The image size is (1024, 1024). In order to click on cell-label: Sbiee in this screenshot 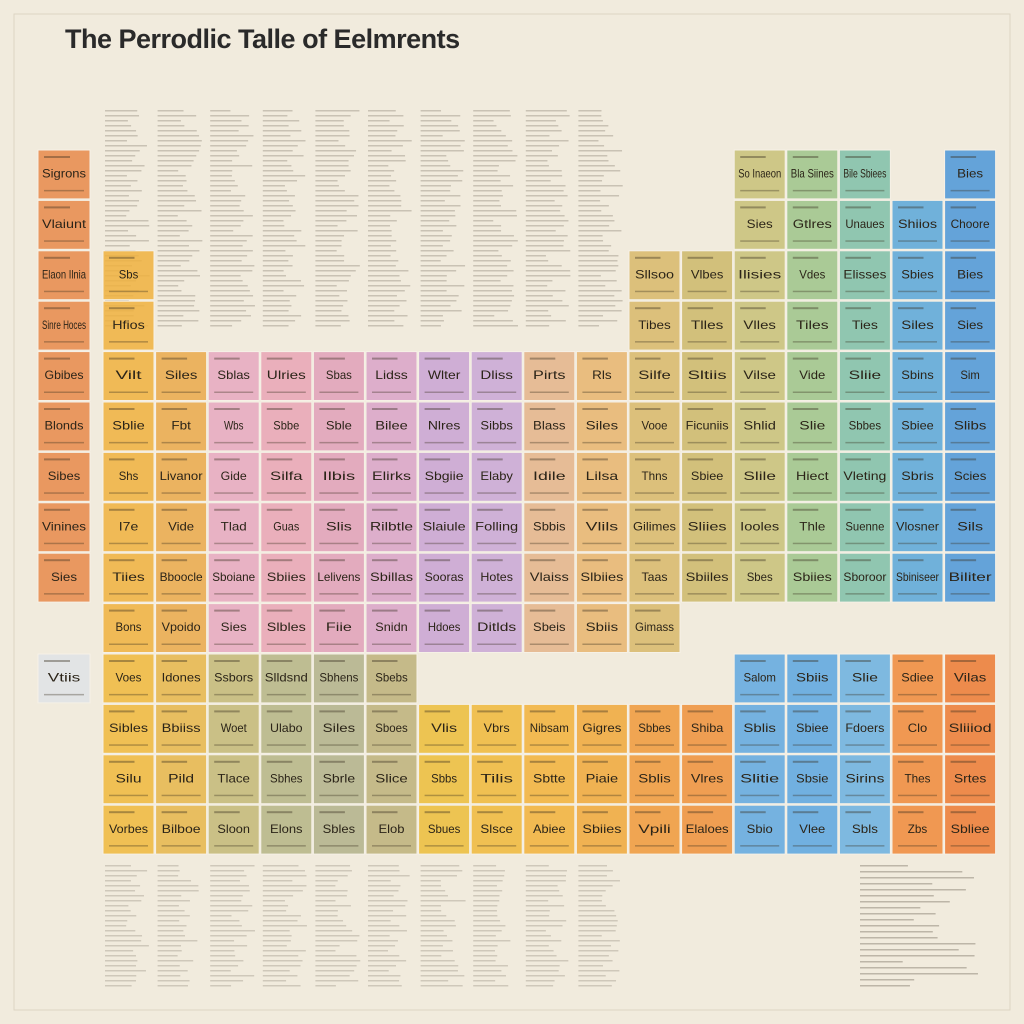, I will do `click(812, 728)`.